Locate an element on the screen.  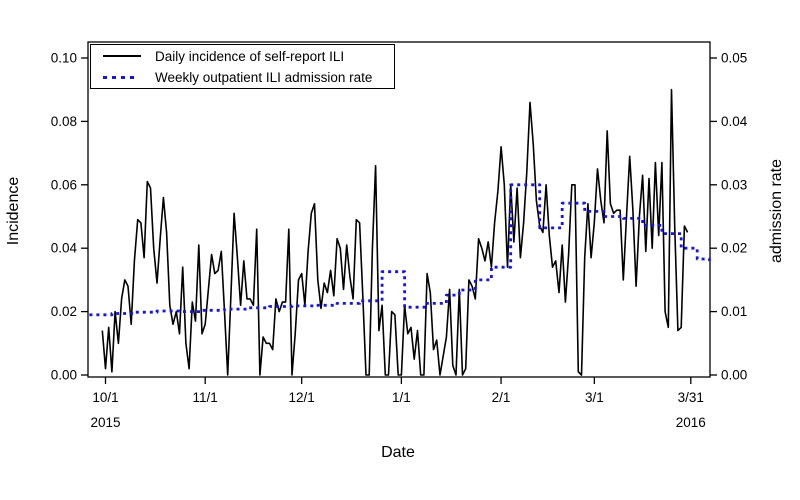
y-right-tick-label: 0.00 is located at coordinates (734, 375).